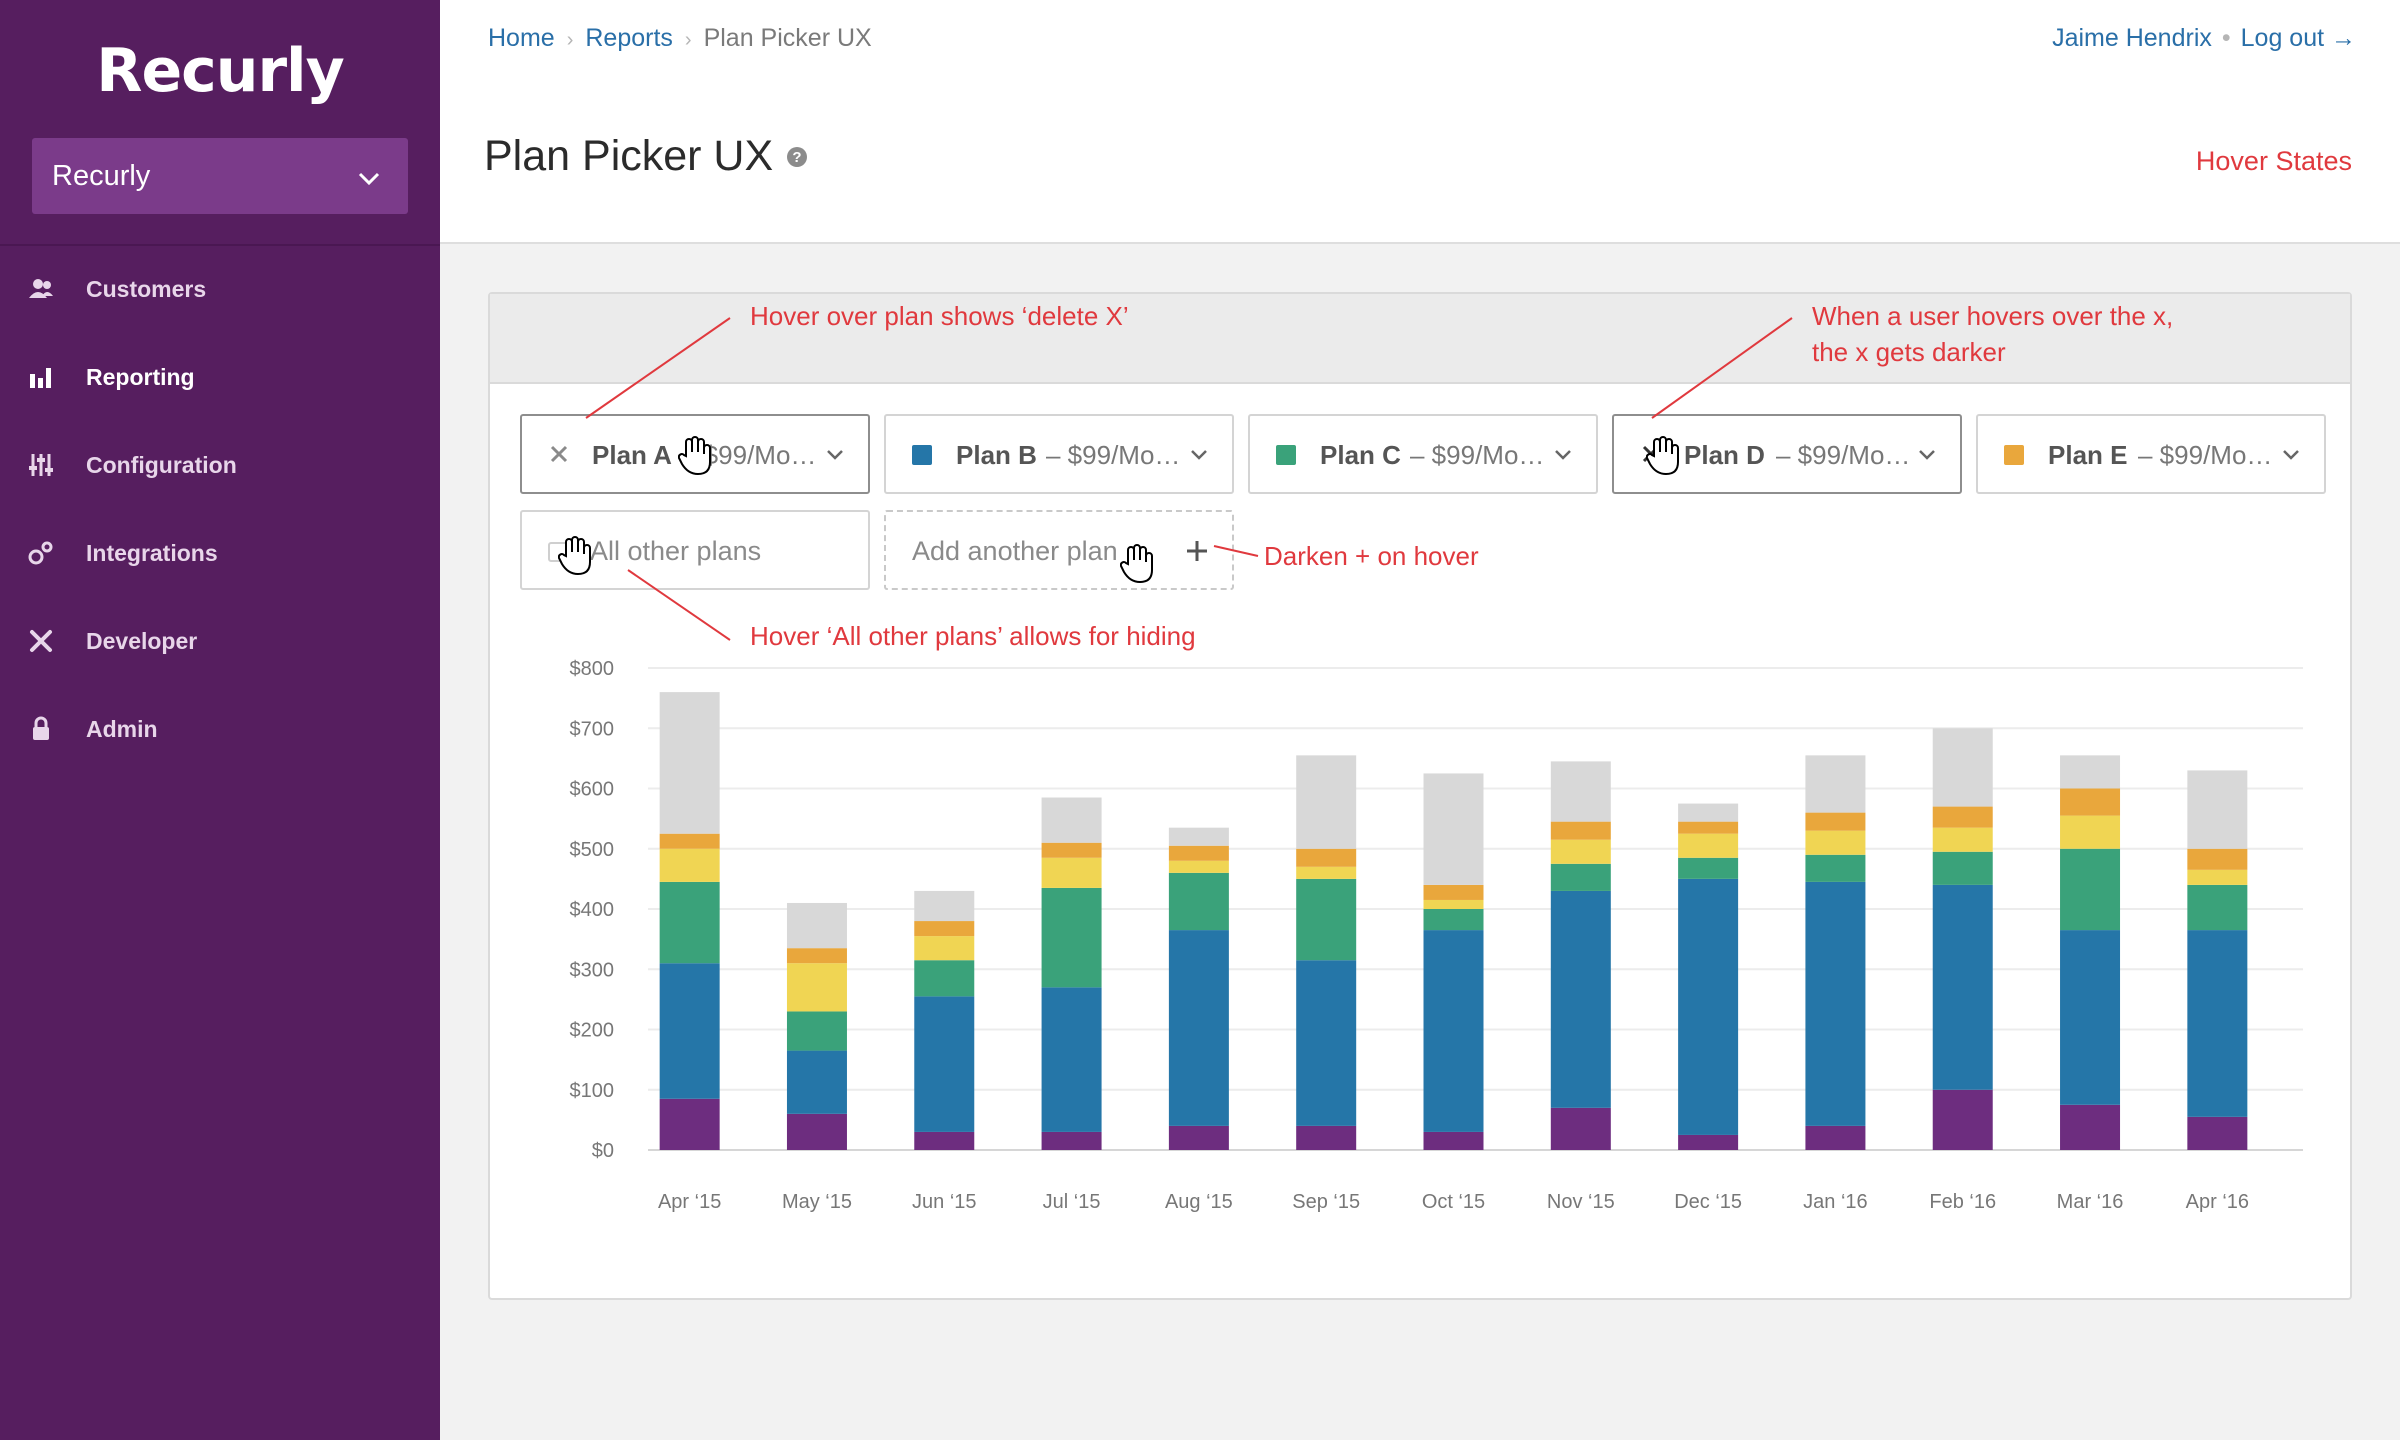  What do you see at coordinates (41, 288) in the screenshot?
I see `customers-icon` at bounding box center [41, 288].